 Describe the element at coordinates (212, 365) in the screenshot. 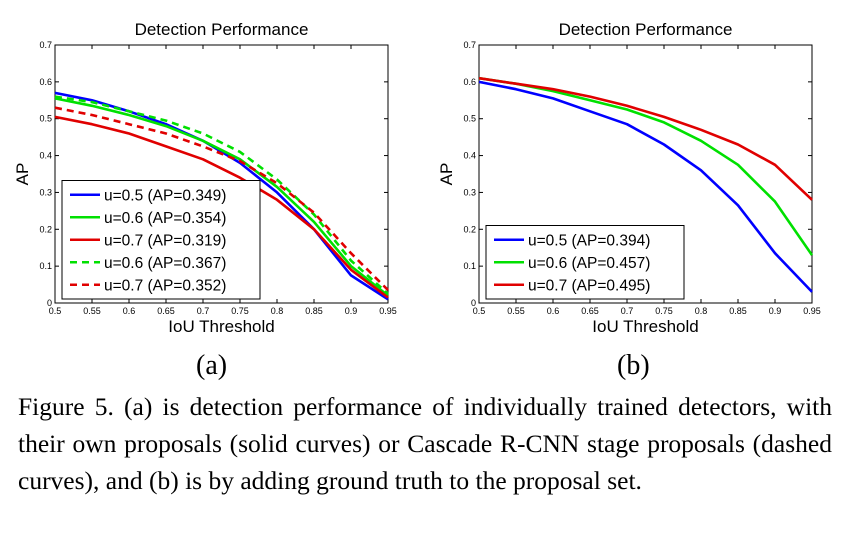

I see `subfigure-label-a: (a)` at that location.